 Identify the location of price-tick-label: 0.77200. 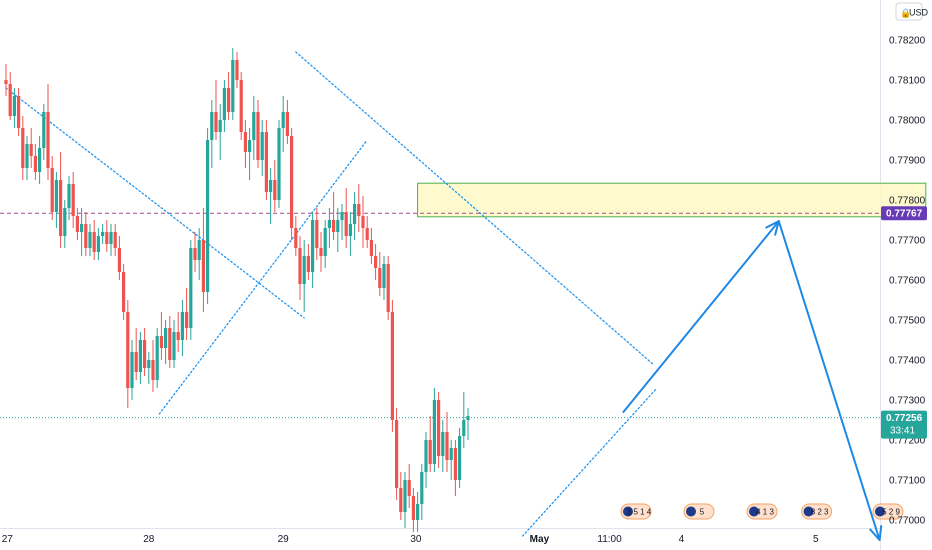
(907, 441).